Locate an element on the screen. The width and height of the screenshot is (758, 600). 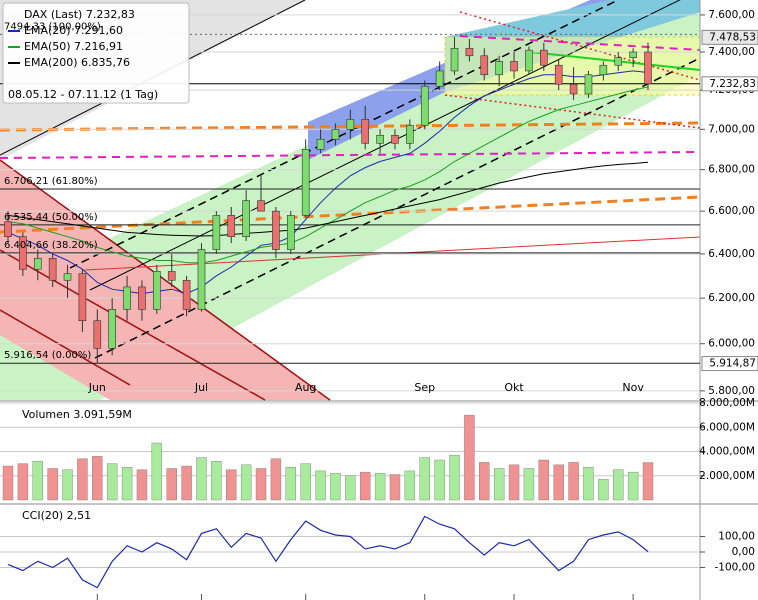
cci-title: CCI(20) 2,51 is located at coordinates (56, 515).